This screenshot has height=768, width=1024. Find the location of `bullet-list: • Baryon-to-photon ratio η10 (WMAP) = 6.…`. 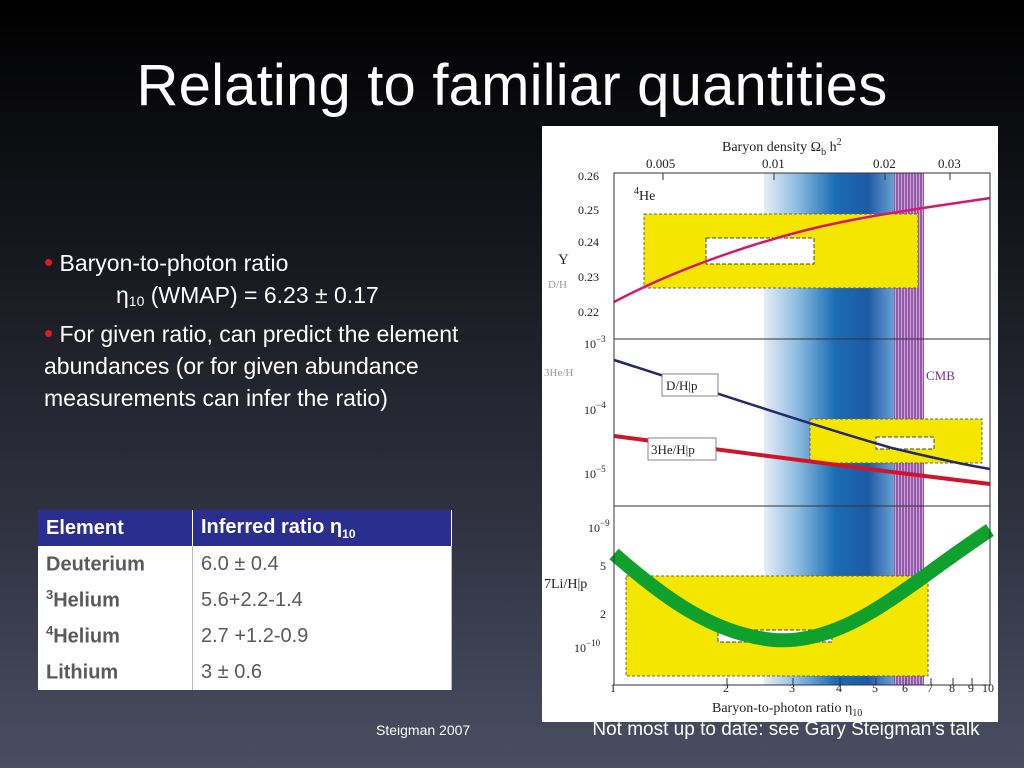

bullet-list: • Baryon-to-photon ratio η10 (WMAP) = 6.… is located at coordinates (254, 330).